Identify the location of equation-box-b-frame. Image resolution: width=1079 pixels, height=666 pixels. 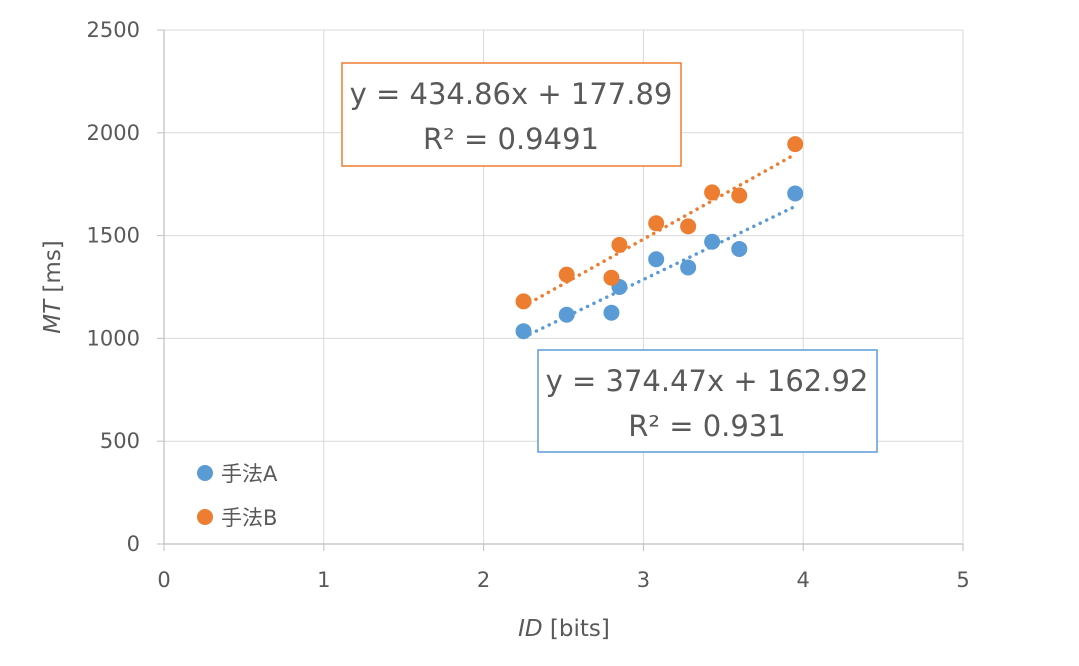
(511, 114).